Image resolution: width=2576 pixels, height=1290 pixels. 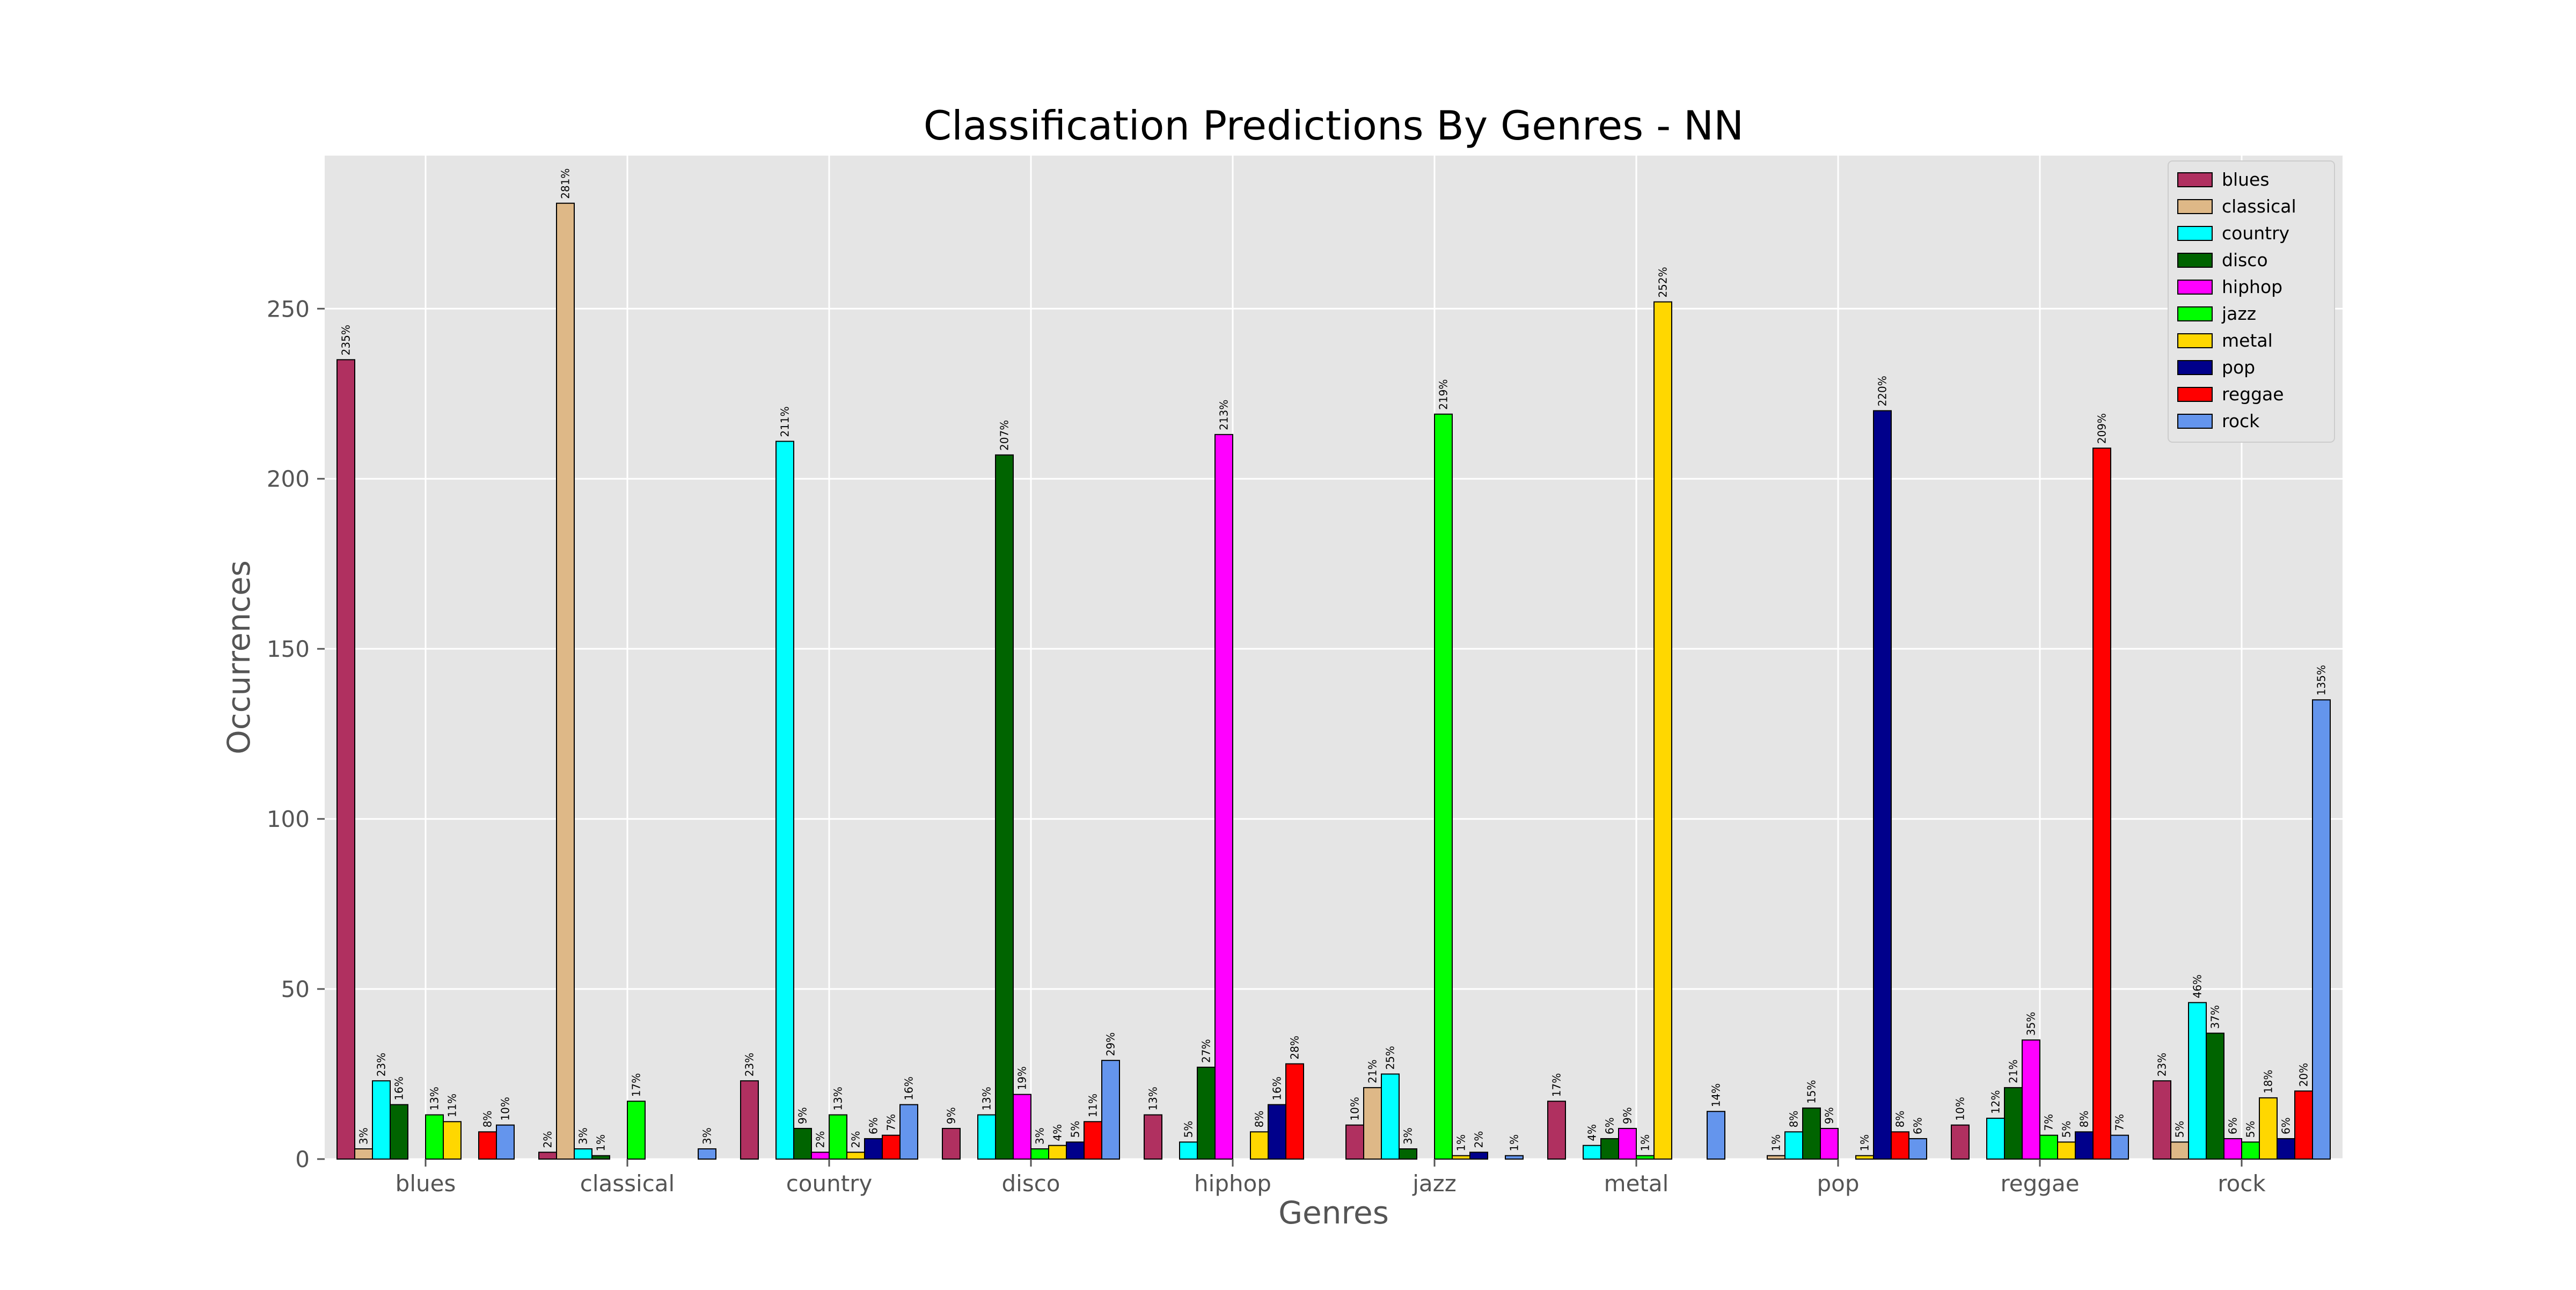 What do you see at coordinates (2215, 1017) in the screenshot?
I see `bar-value-label: 37%` at bounding box center [2215, 1017].